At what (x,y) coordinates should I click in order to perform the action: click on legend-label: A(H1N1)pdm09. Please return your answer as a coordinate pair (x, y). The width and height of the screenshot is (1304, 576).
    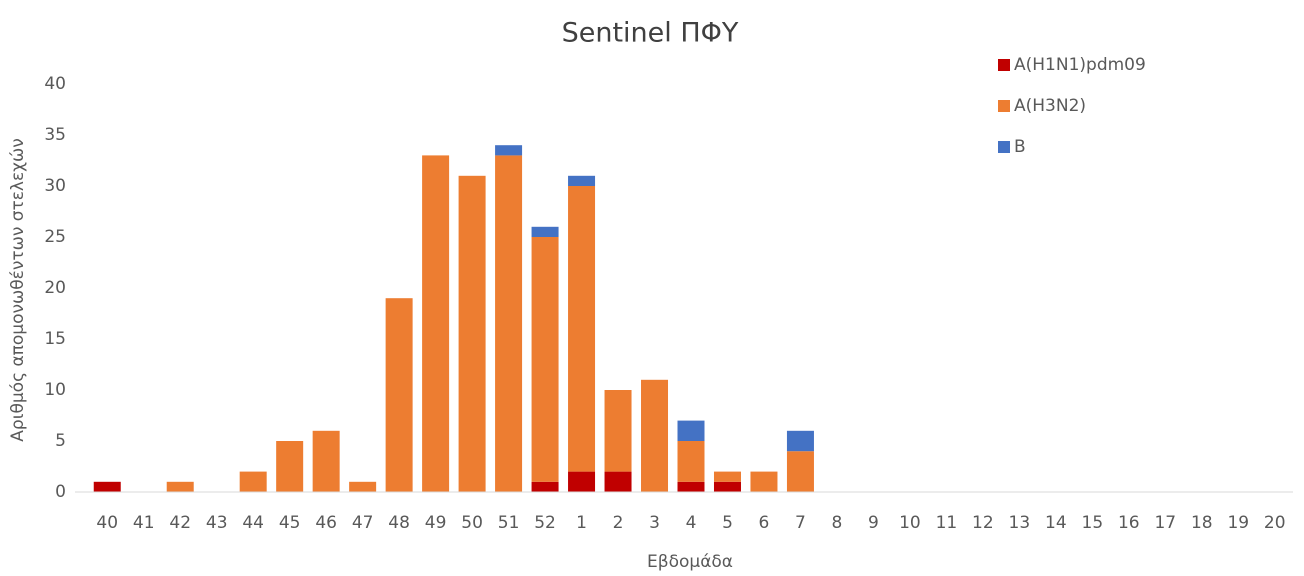
    Looking at the image, I should click on (1080, 65).